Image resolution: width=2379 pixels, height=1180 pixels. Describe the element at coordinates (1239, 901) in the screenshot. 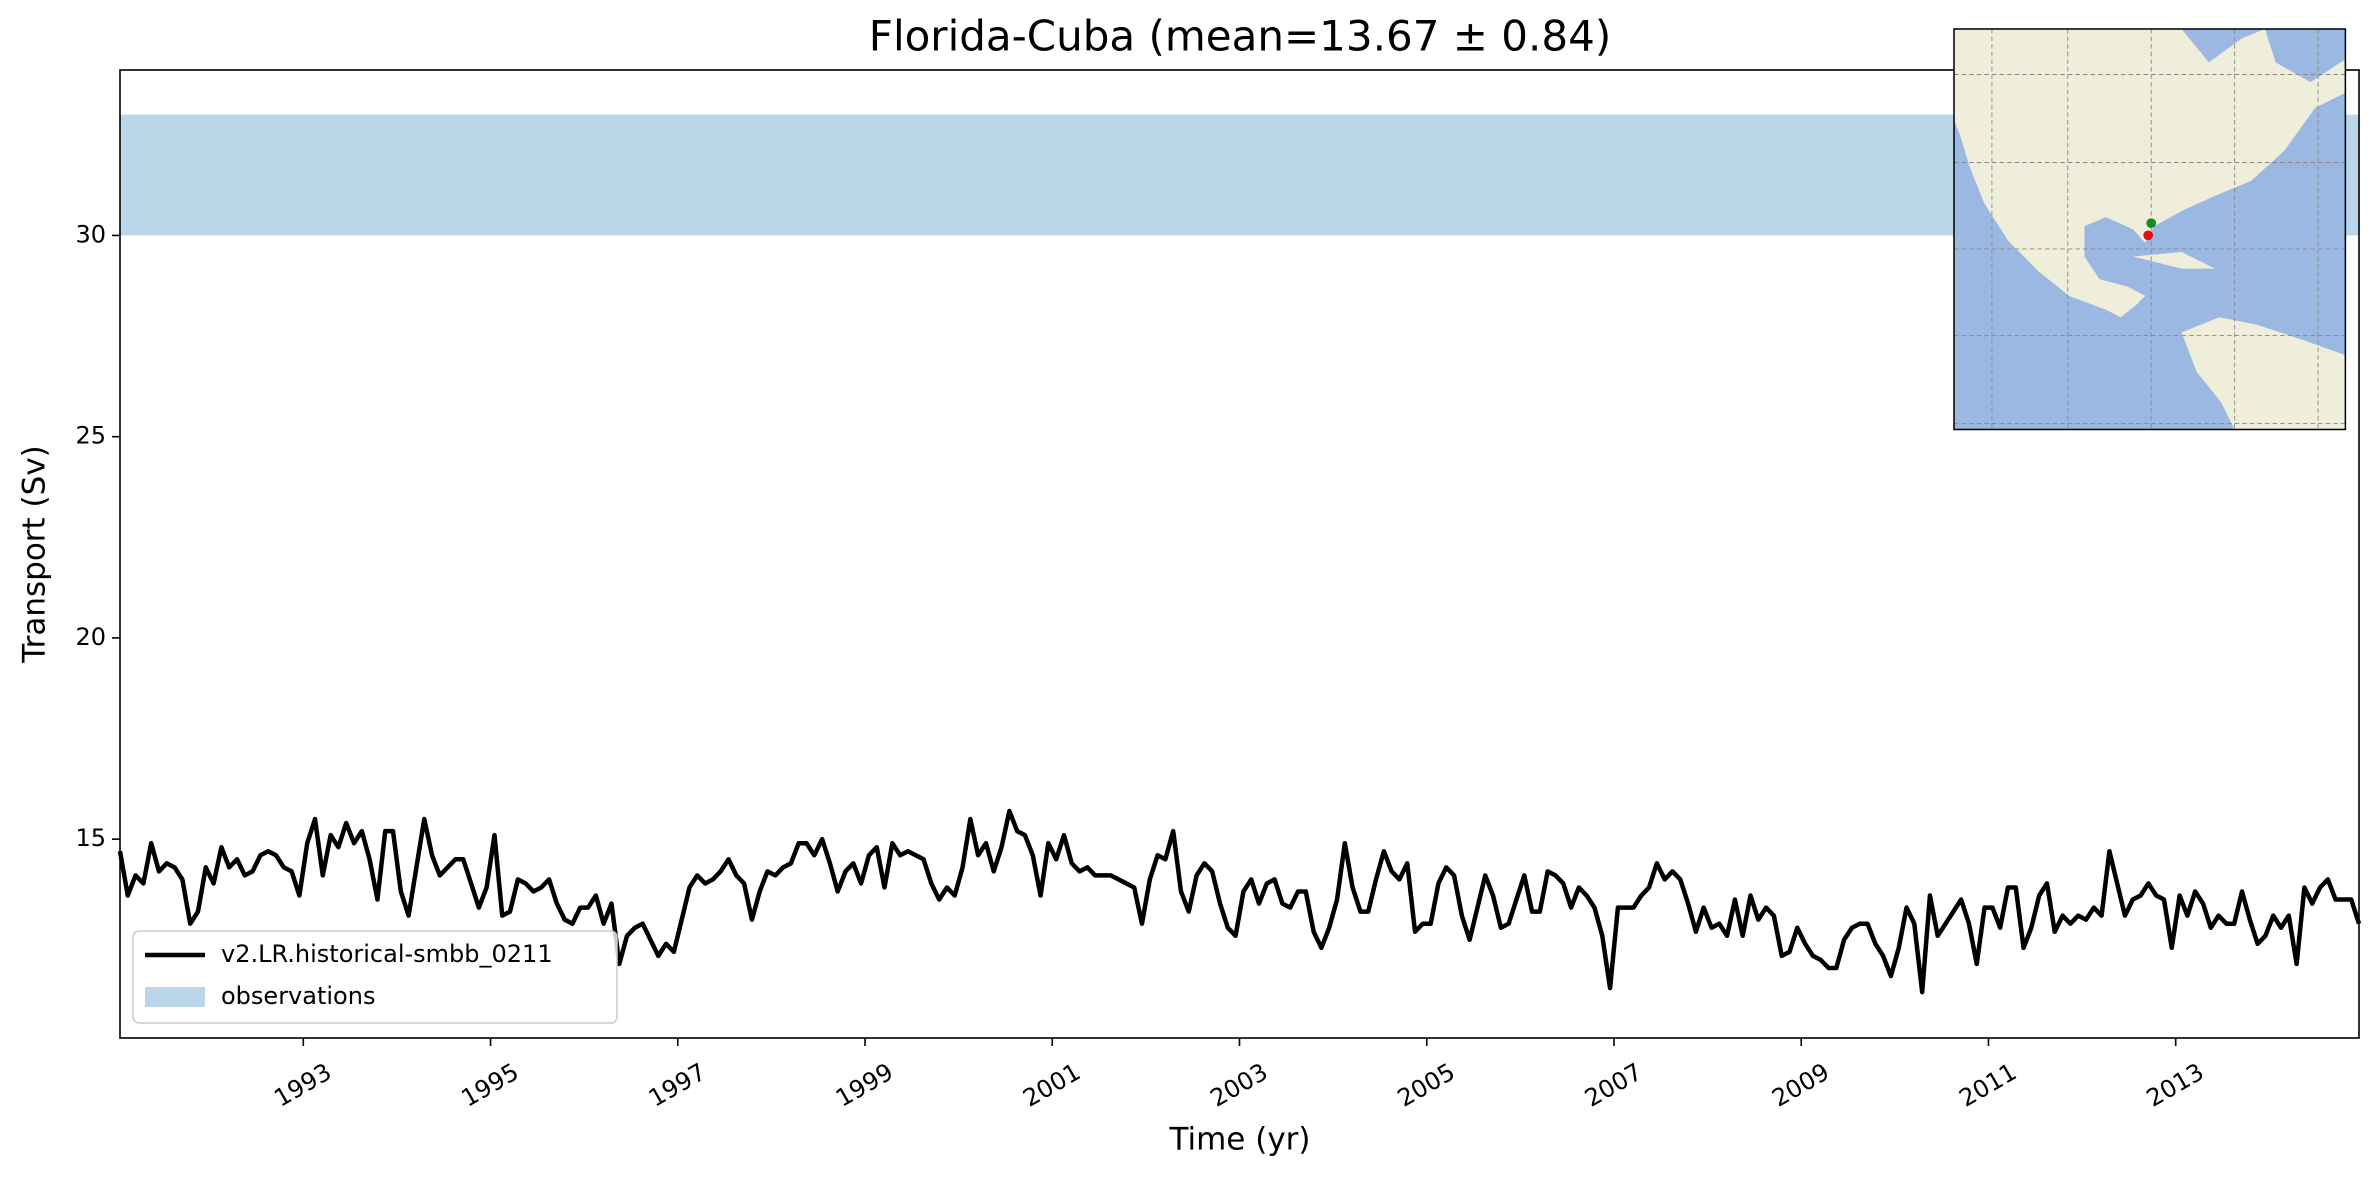

I see `series-line` at that location.